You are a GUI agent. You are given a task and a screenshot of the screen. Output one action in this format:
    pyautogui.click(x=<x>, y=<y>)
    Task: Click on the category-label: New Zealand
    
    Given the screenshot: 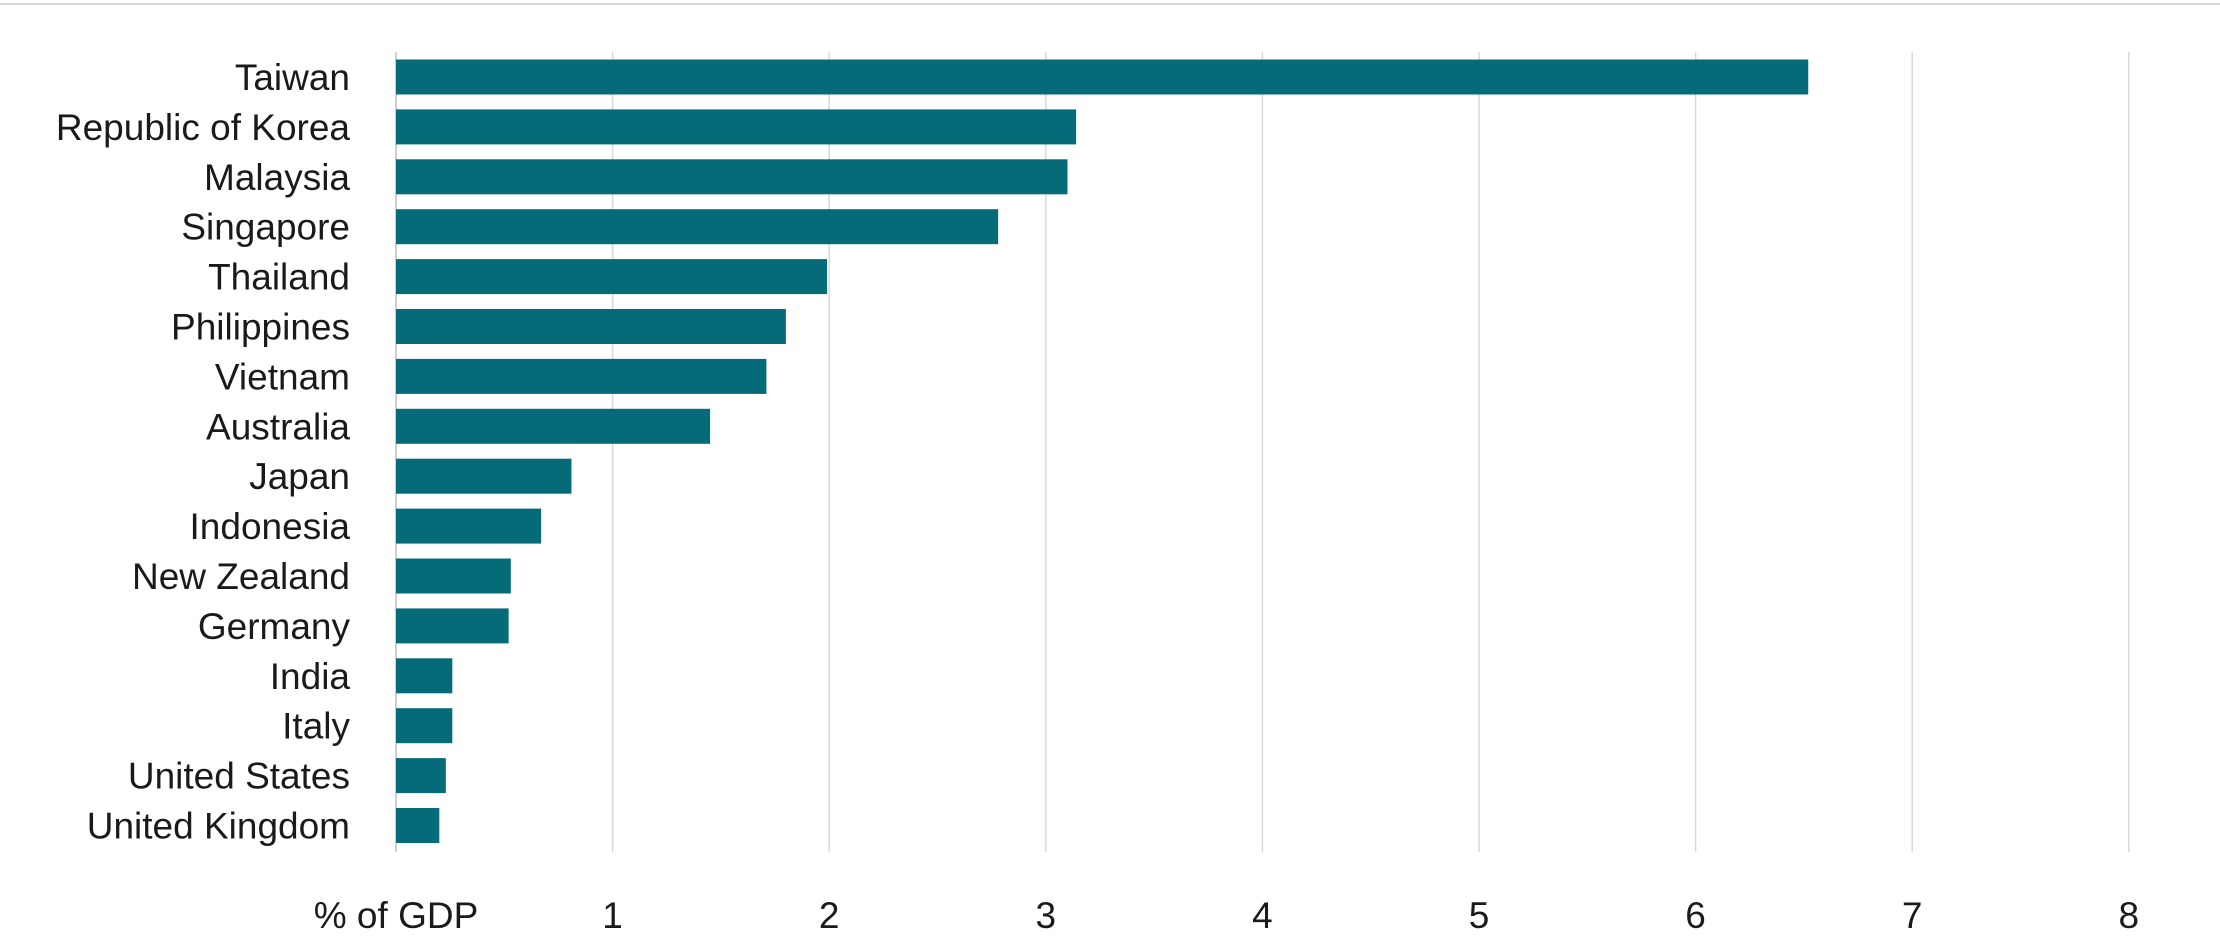 What is the action you would take?
    pyautogui.click(x=241, y=576)
    